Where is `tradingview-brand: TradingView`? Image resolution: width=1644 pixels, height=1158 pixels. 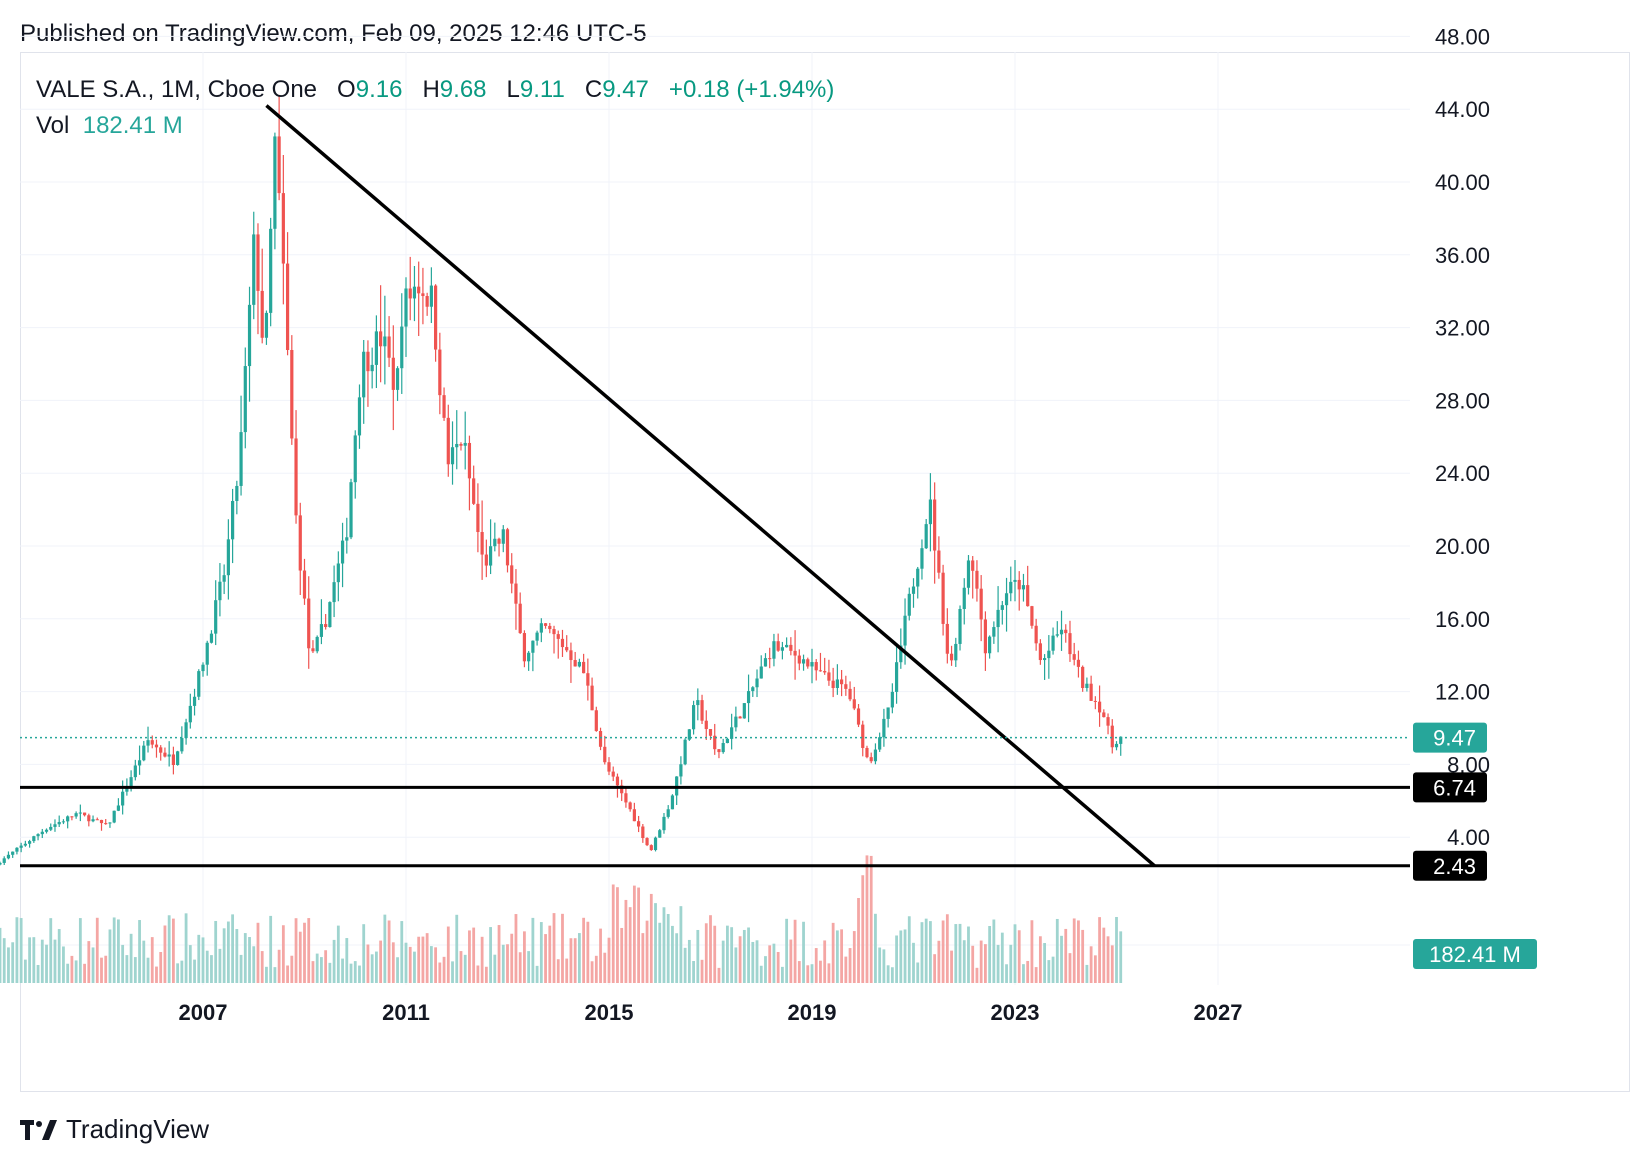
tradingview-brand: TradingView is located at coordinates (138, 1129).